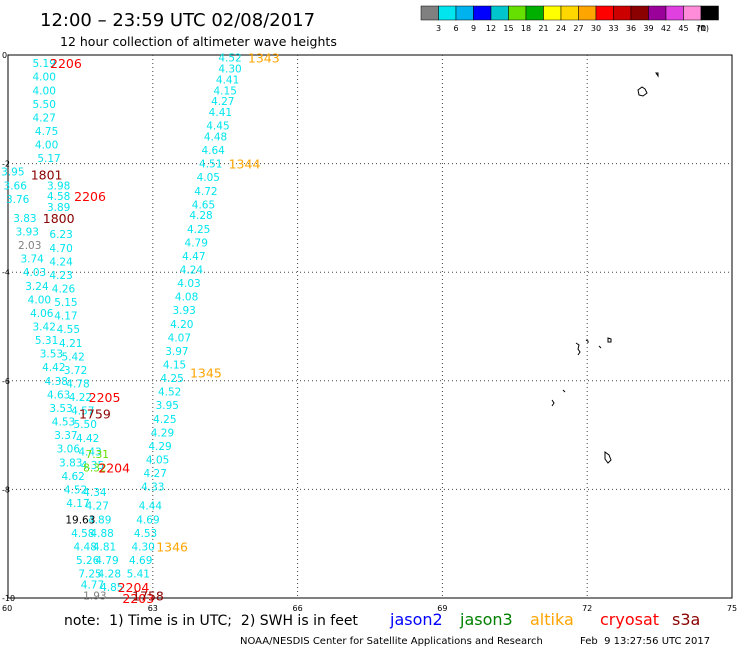  Describe the element at coordinates (138, 598) in the screenshot. I see `time-label: 2203` at that location.